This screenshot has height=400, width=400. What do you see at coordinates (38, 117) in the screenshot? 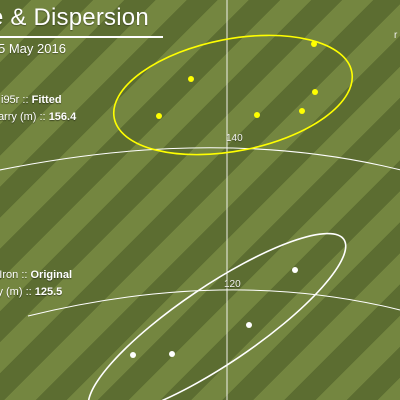
I see `carry-line: Carry (m) :: 156.4` at bounding box center [38, 117].